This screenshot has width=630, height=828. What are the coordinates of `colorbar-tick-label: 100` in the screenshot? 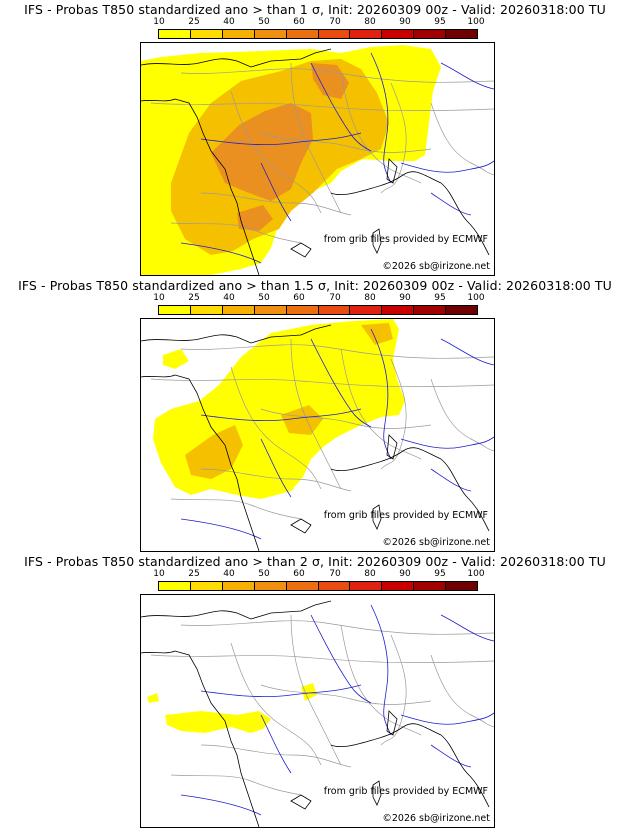 It's located at (476, 22).